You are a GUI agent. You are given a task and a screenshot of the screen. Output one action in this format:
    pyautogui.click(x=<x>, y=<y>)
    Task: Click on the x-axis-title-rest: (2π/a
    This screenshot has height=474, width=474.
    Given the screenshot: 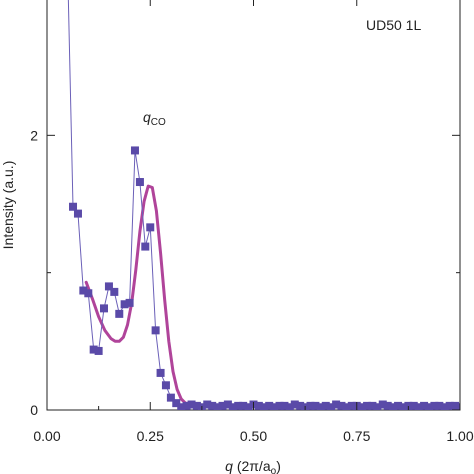 What is the action you would take?
    pyautogui.click(x=252, y=466)
    